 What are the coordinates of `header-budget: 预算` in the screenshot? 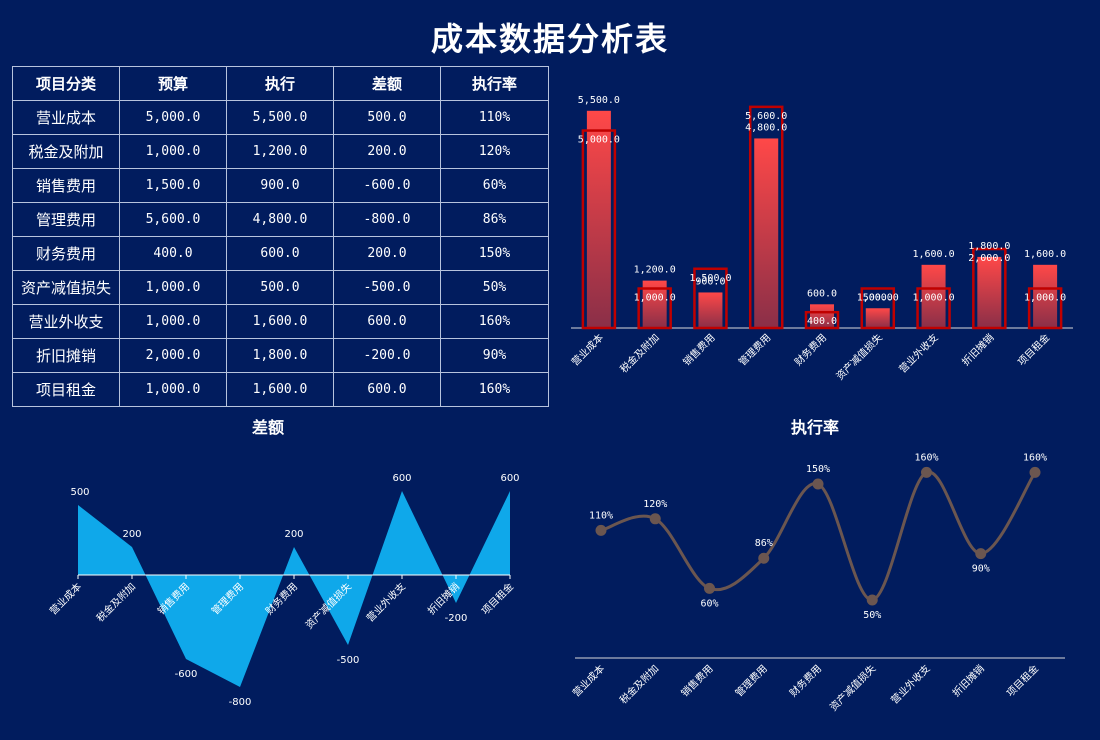 It's located at (173, 83).